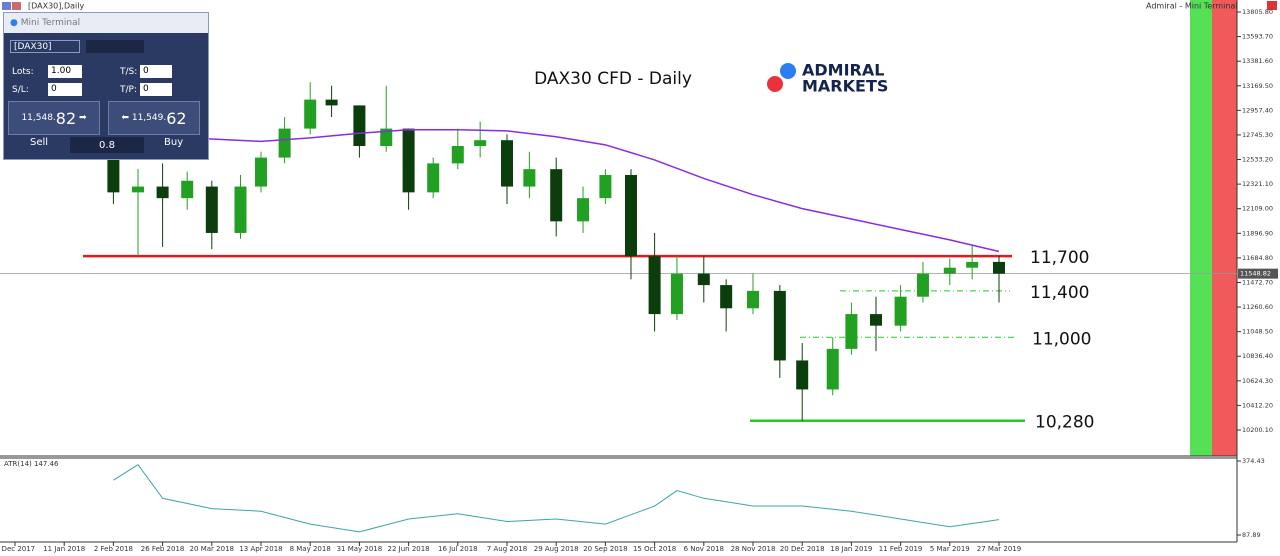 The image size is (1280, 556). What do you see at coordinates (1257, 86) in the screenshot?
I see `y-tick-label: 13169.50` at bounding box center [1257, 86].